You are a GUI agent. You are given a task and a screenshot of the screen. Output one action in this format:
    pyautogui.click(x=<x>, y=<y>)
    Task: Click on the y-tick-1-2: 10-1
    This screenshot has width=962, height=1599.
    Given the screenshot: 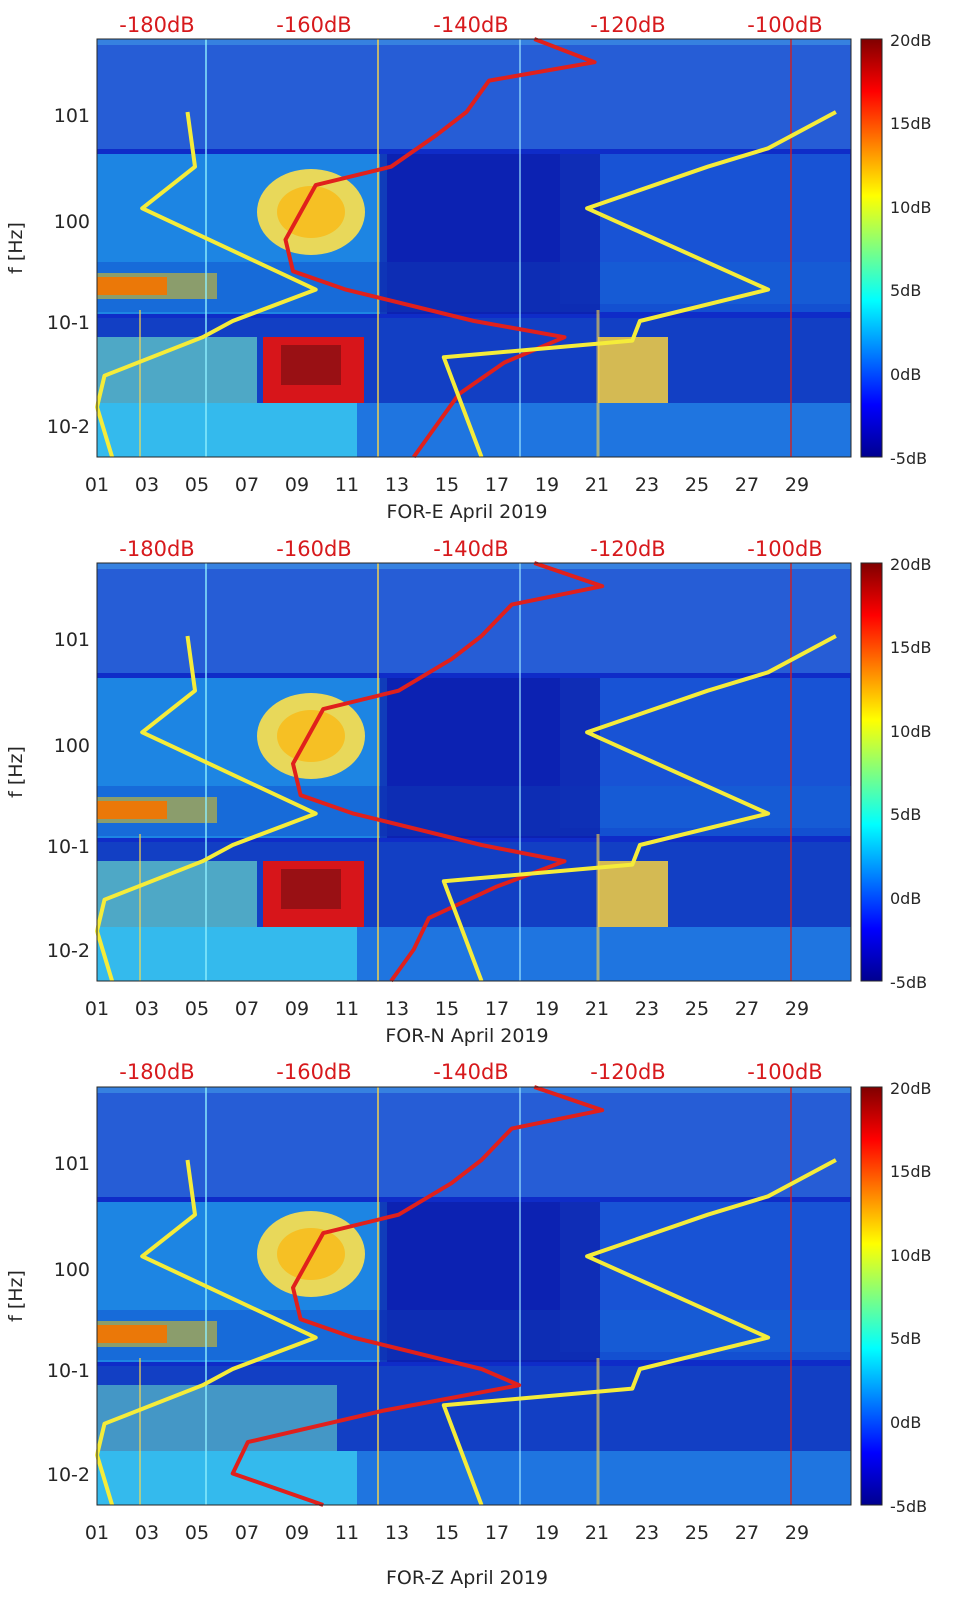 What is the action you would take?
    pyautogui.click(x=68, y=323)
    